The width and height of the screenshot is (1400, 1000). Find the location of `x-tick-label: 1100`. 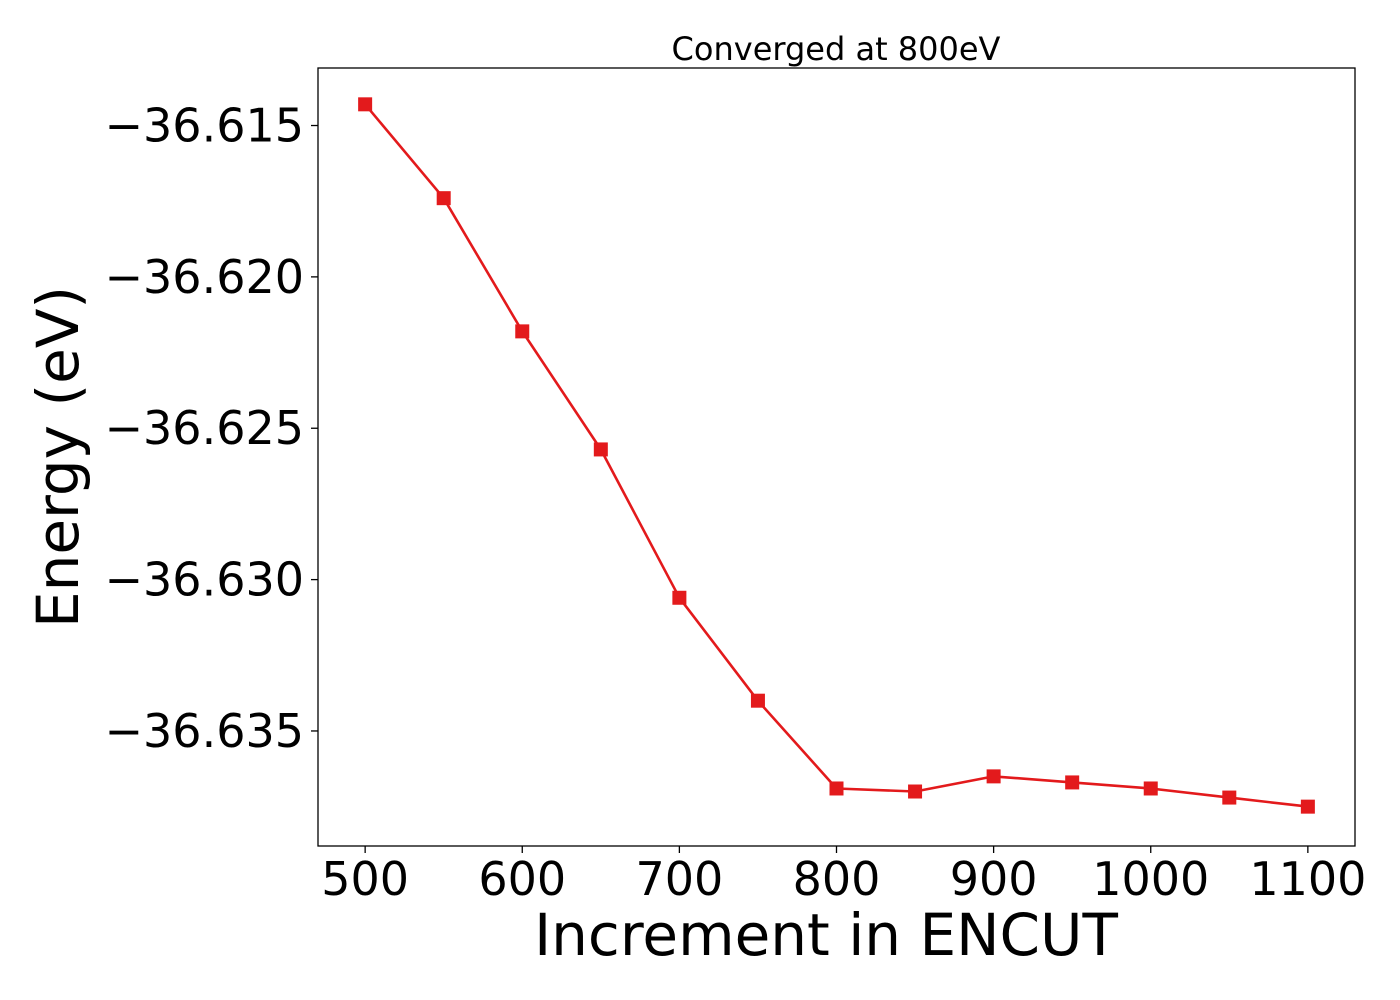

x-tick-label: 1100 is located at coordinates (1307, 879).